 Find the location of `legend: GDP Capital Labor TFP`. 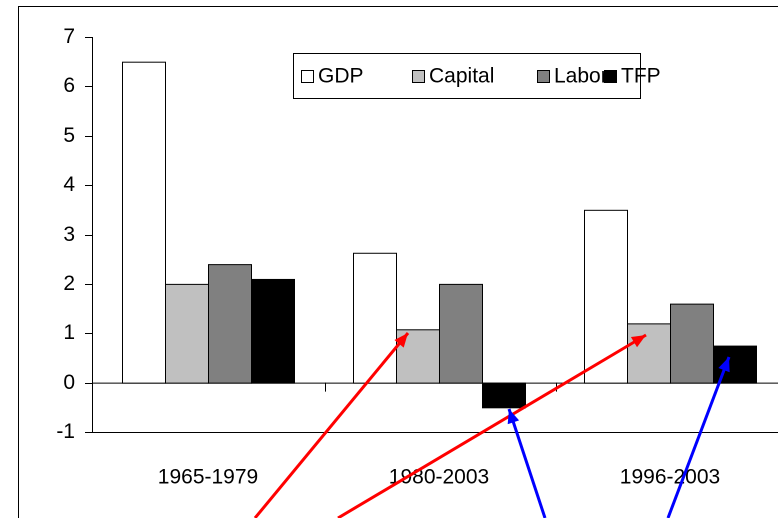

legend: GDP Capital Labor TFP is located at coordinates (477, 76).